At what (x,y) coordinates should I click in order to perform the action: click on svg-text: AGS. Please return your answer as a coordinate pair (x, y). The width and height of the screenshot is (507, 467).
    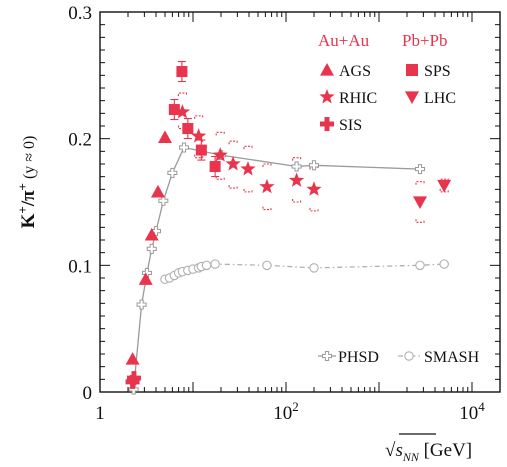
    Looking at the image, I should click on (355, 71).